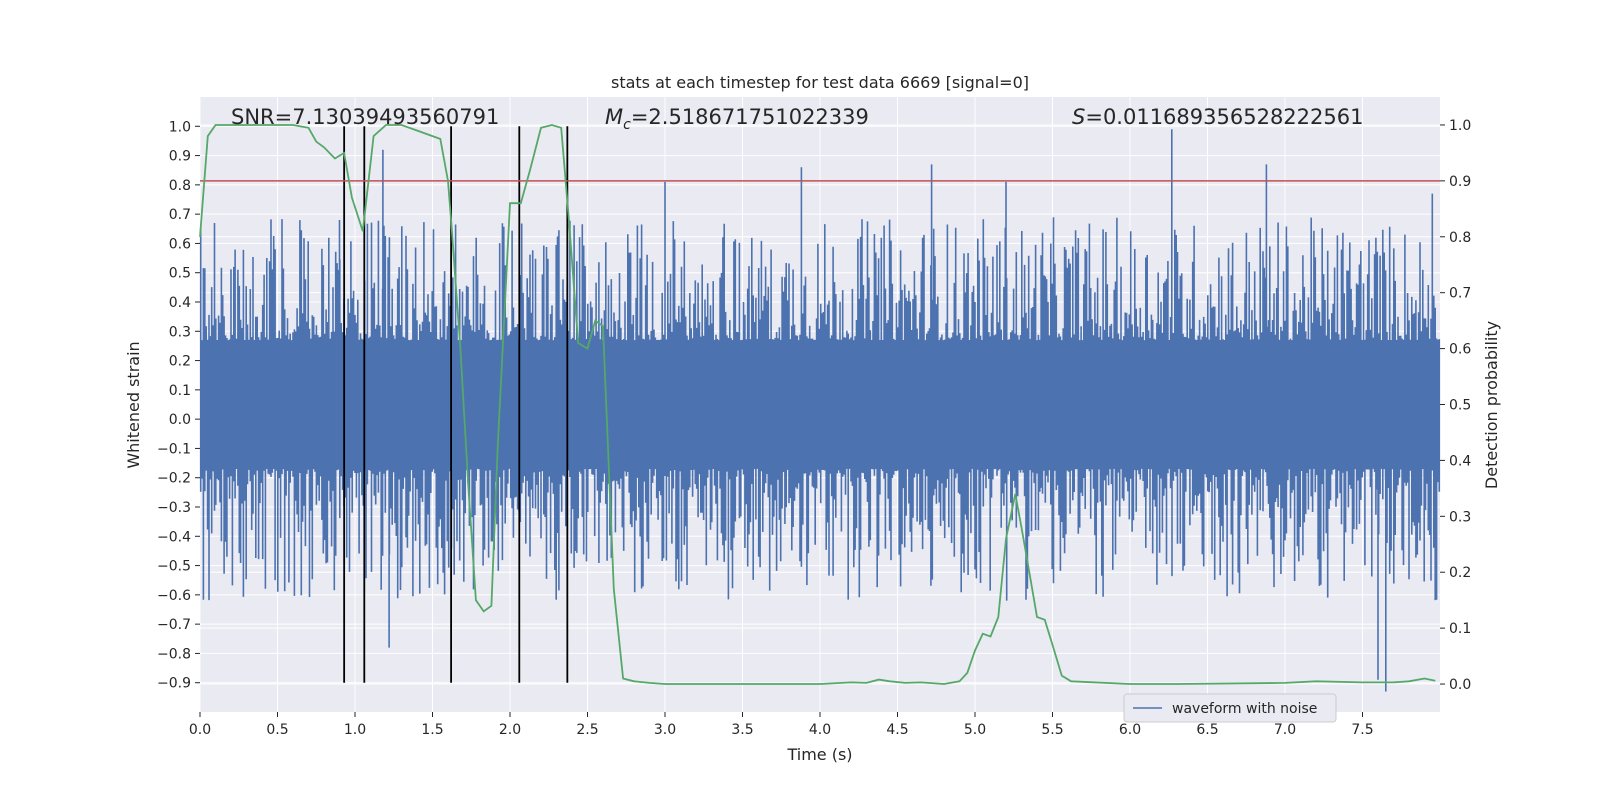  Describe the element at coordinates (1078, 117) in the screenshot. I see `s-symbol: S` at that location.